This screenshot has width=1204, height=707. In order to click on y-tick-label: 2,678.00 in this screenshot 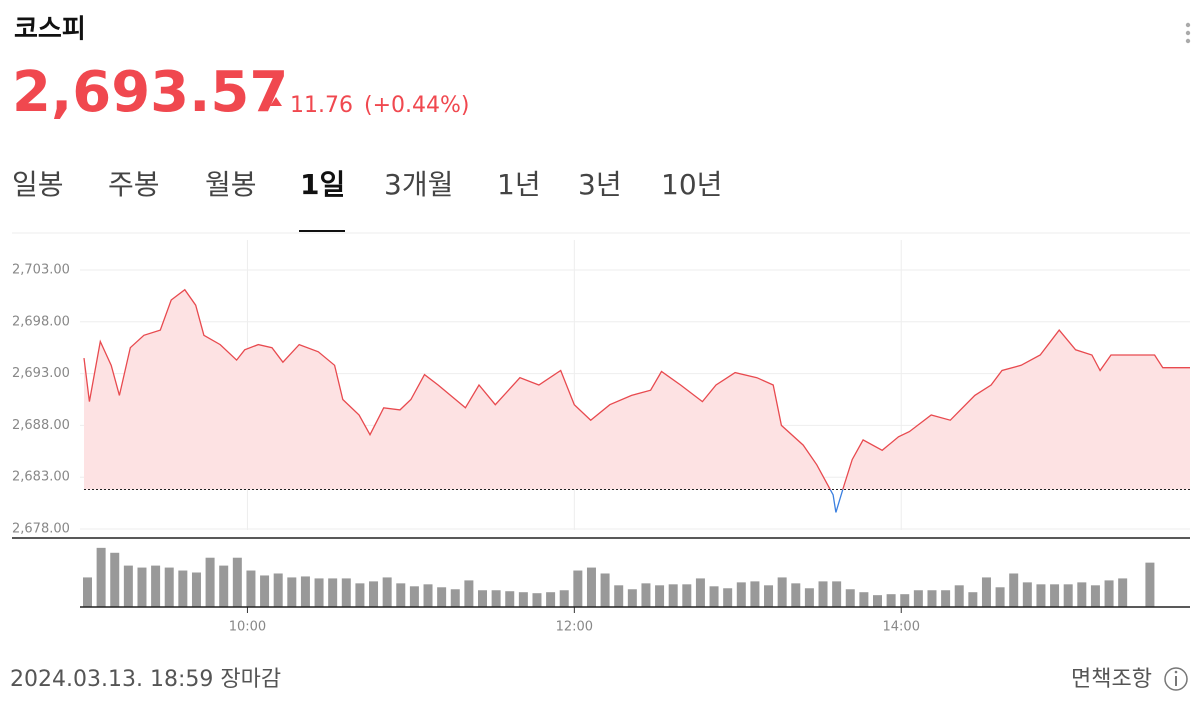, I will do `click(41, 529)`.